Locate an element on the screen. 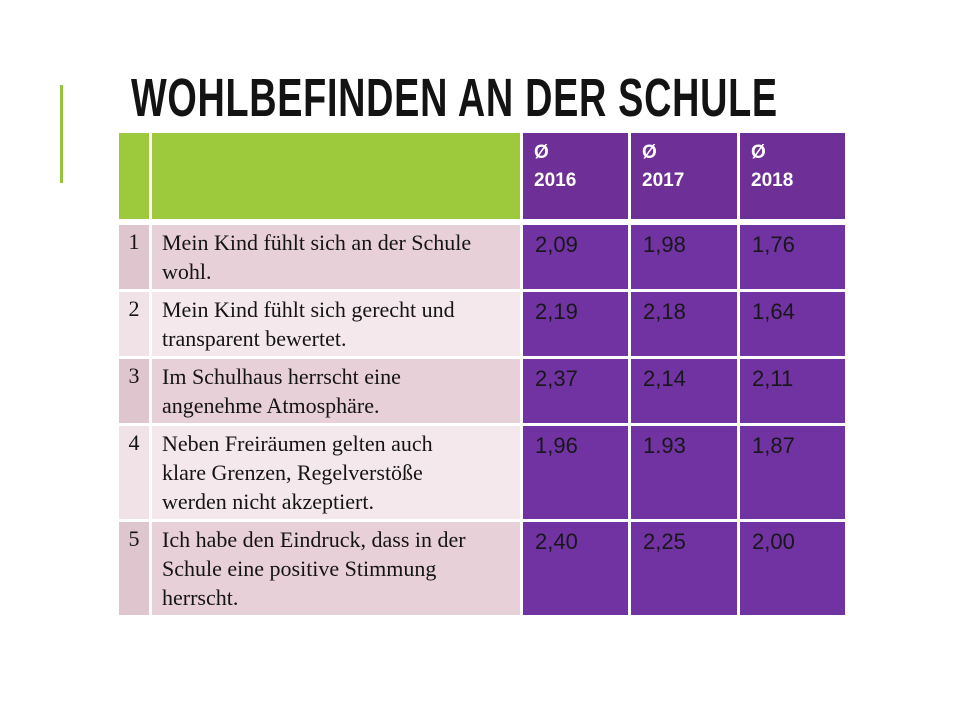  score-2017: 1.93 is located at coordinates (684, 473).